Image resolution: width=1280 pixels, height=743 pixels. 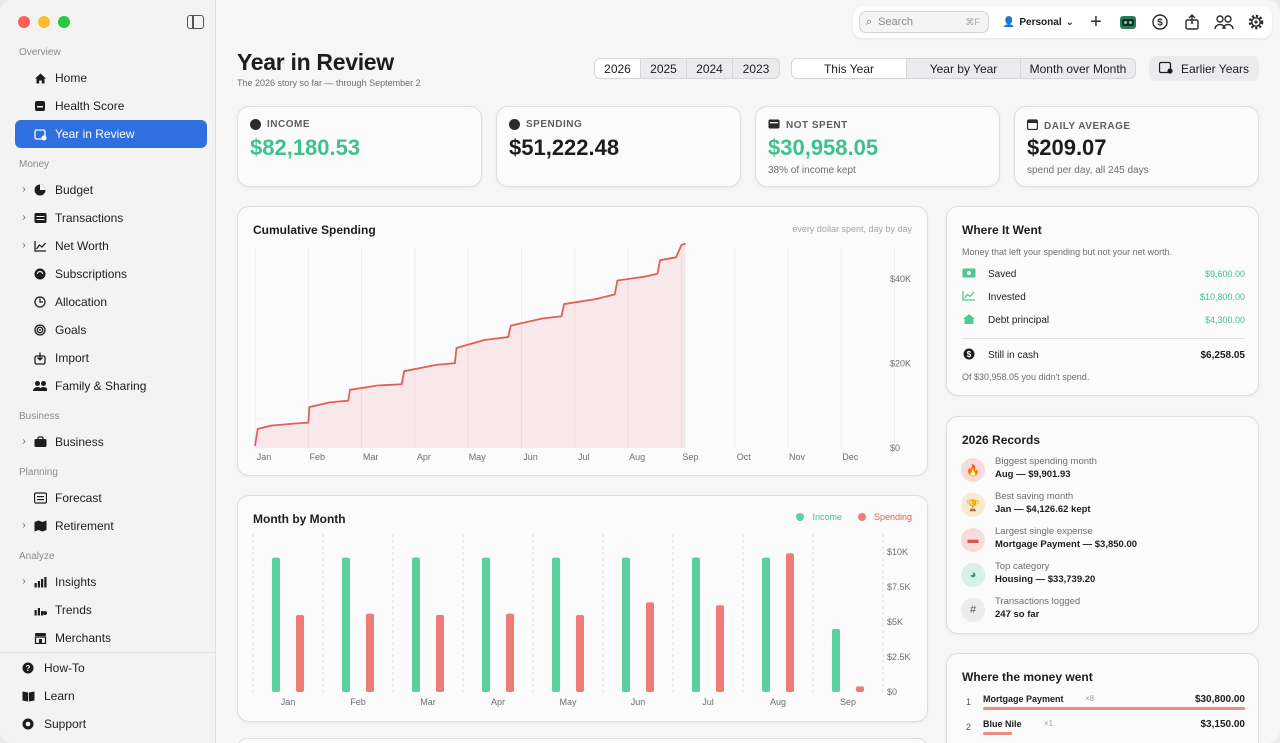 I want to click on search-icon: ⌕, so click(x=869, y=21).